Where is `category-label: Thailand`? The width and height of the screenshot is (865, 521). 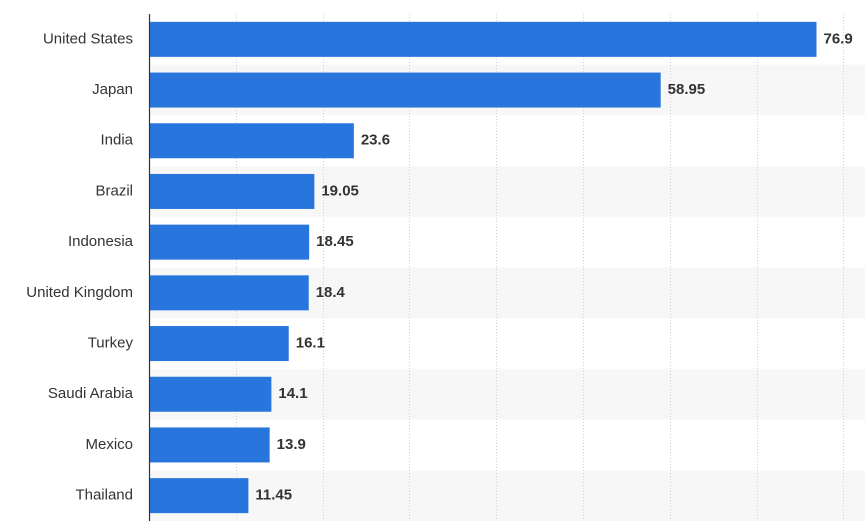
category-label: Thailand is located at coordinates (104, 495).